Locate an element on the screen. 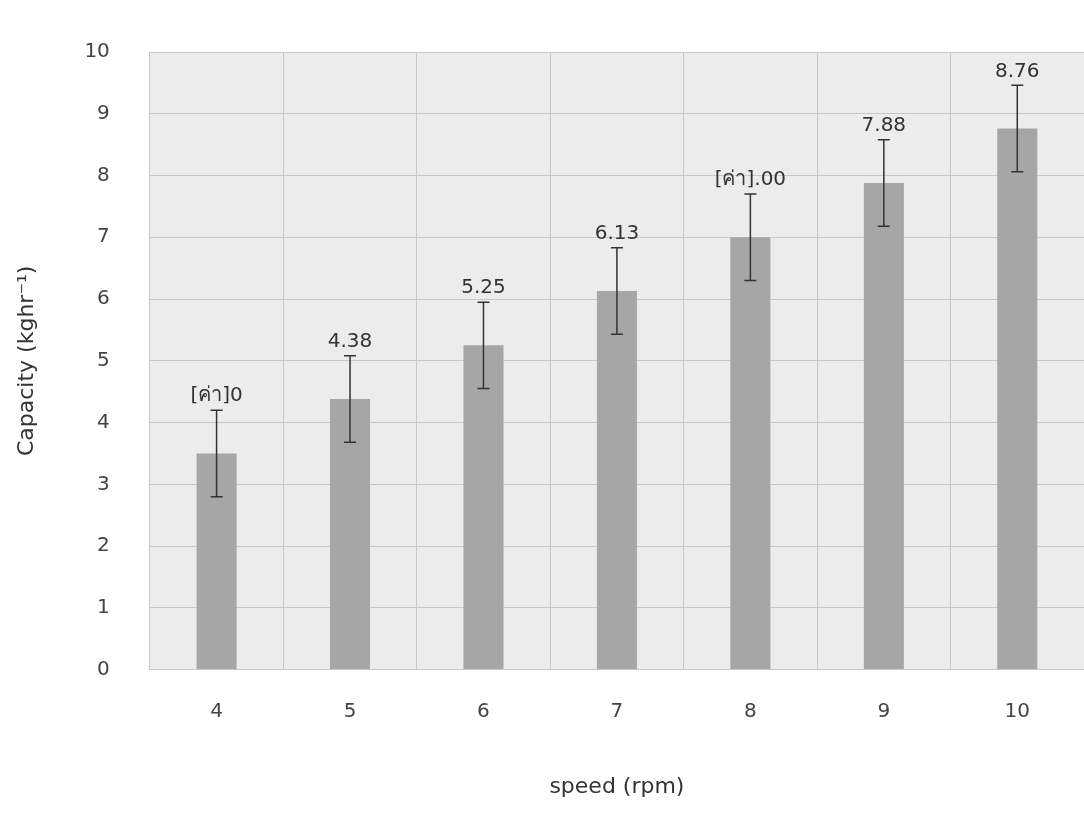 This screenshot has width=1084, height=814. data-label: 8.76 is located at coordinates (1017, 69).